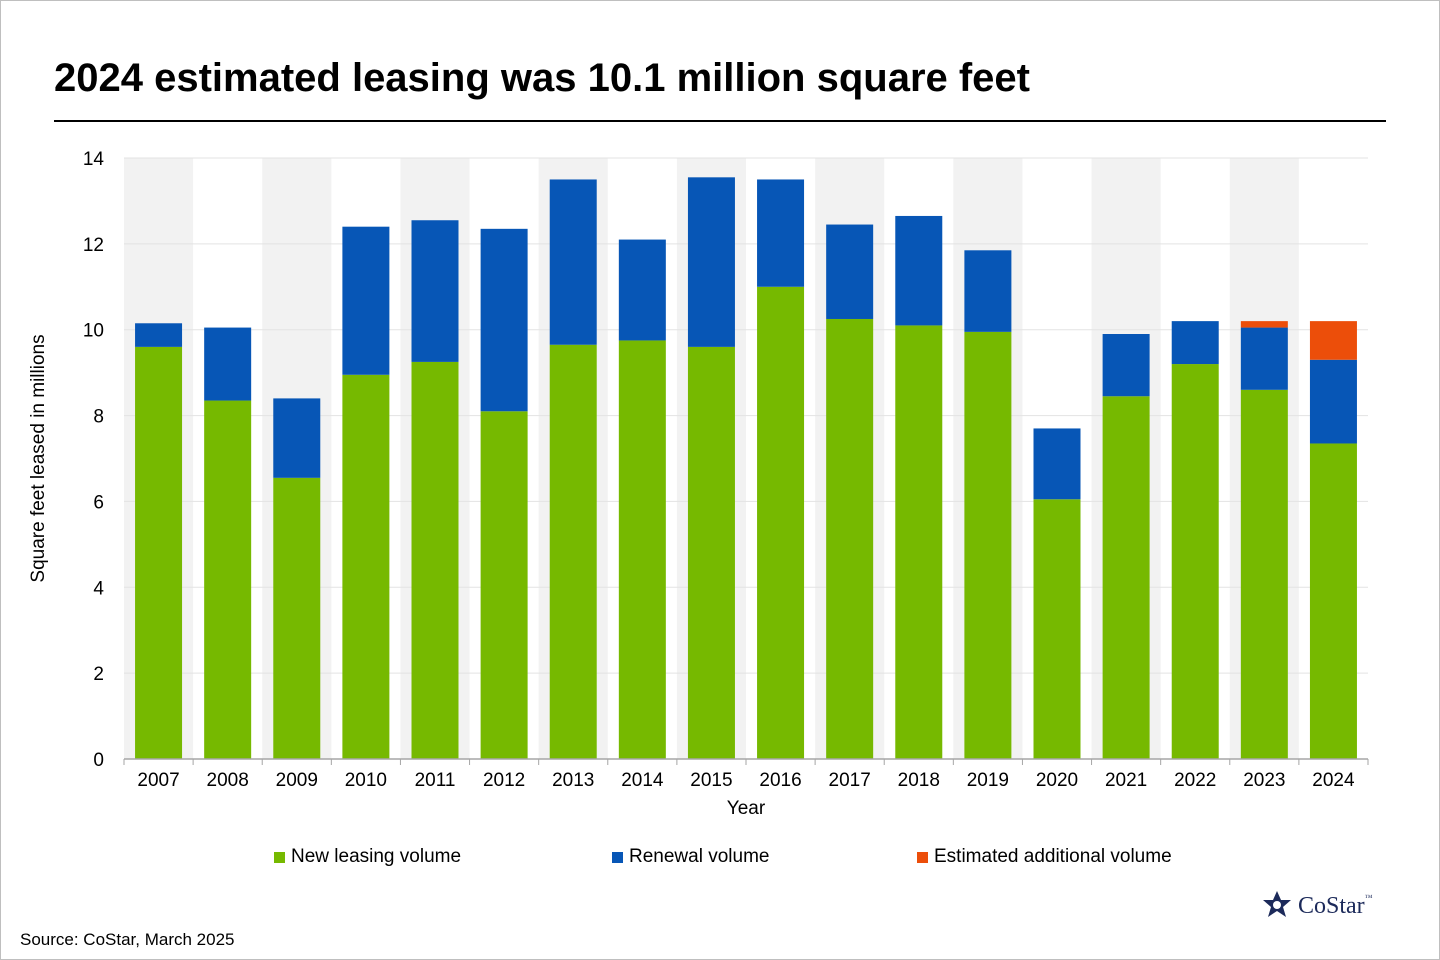 The image size is (1440, 960). I want to click on logo-text: CoStar, so click(1331, 905).